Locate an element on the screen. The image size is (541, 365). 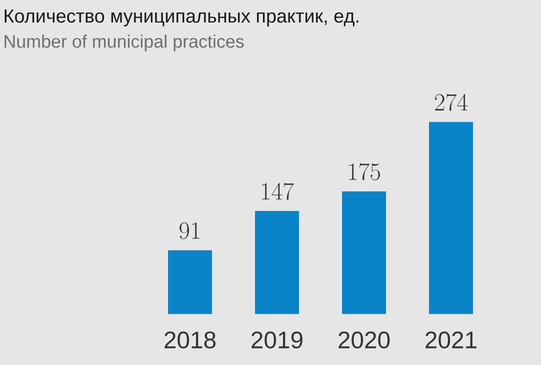
x-tick-label: 2020 is located at coordinates (364, 340).